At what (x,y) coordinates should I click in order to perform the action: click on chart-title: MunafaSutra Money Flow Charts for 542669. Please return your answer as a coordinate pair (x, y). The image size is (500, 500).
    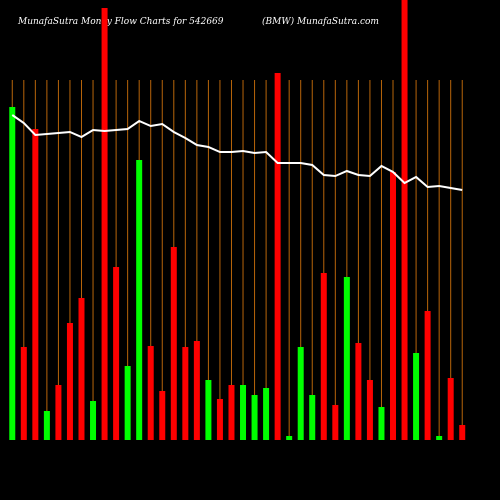
    Looking at the image, I should click on (120, 22).